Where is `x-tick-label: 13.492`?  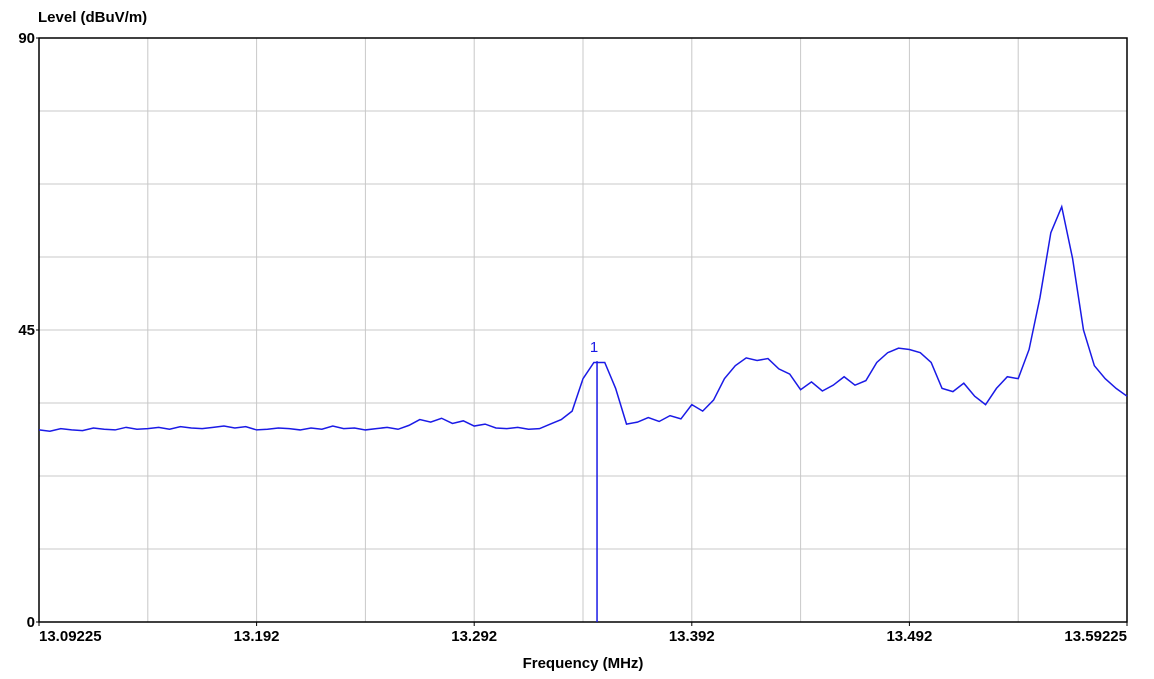
x-tick-label: 13.492 is located at coordinates (909, 636).